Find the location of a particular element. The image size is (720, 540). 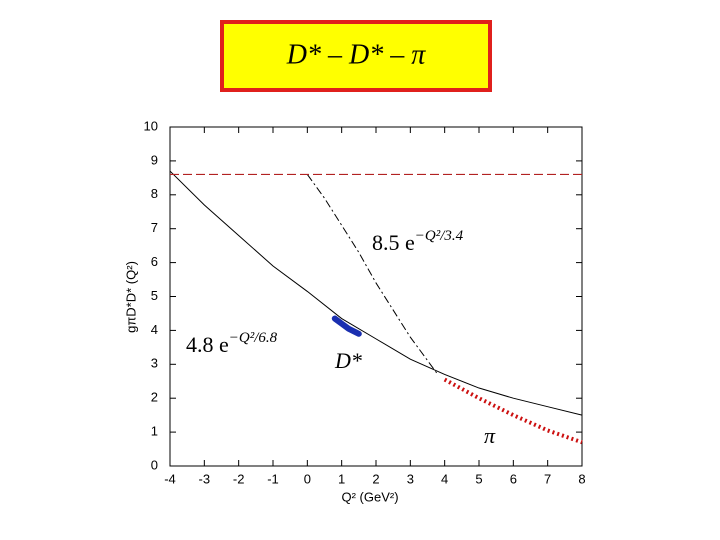

y-tick-label: 10 is located at coordinates (151, 125).